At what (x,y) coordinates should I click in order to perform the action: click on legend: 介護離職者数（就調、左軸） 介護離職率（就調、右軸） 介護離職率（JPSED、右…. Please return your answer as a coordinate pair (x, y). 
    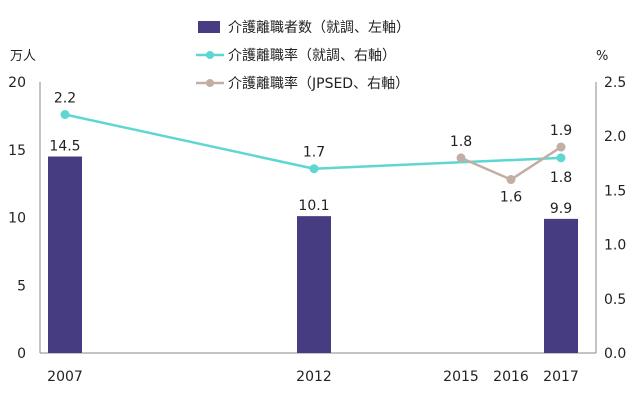
    Looking at the image, I should click on (303, 55).